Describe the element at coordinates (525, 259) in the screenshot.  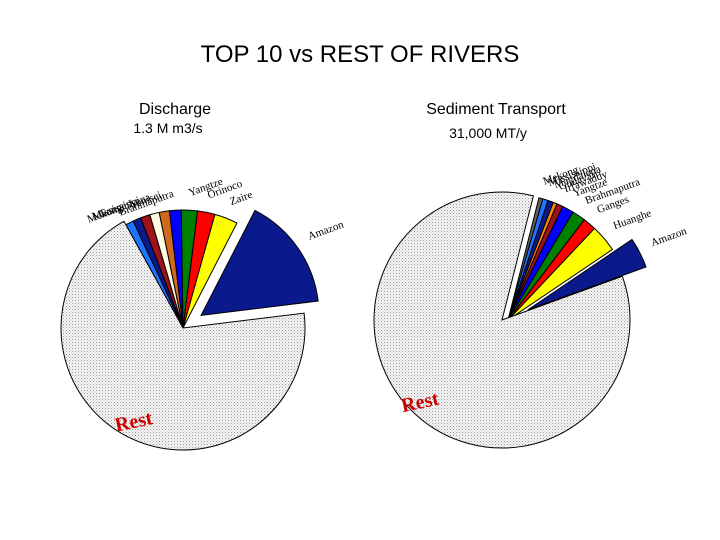
I see `slice-mekong` at that location.